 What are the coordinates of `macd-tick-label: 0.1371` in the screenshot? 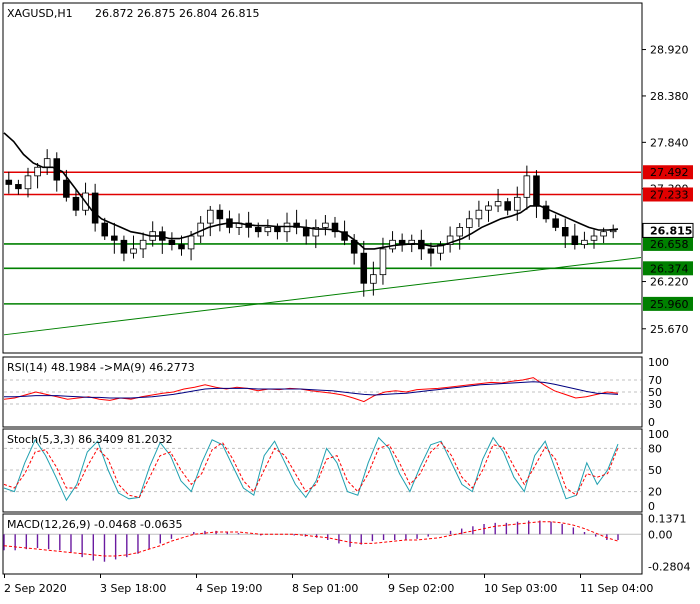 It's located at (667, 519).